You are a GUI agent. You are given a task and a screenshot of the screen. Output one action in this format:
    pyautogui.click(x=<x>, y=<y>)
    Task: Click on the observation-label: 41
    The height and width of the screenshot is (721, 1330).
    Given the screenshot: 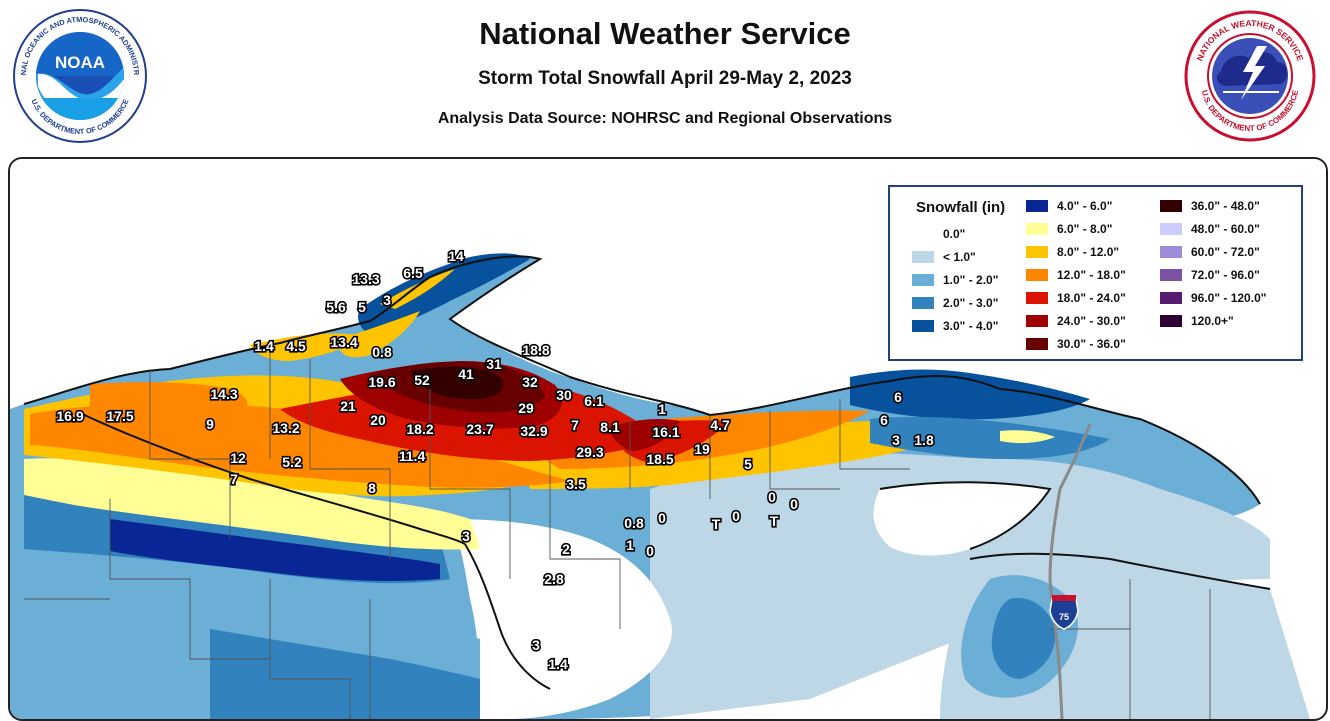 What is the action you would take?
    pyautogui.click(x=466, y=374)
    